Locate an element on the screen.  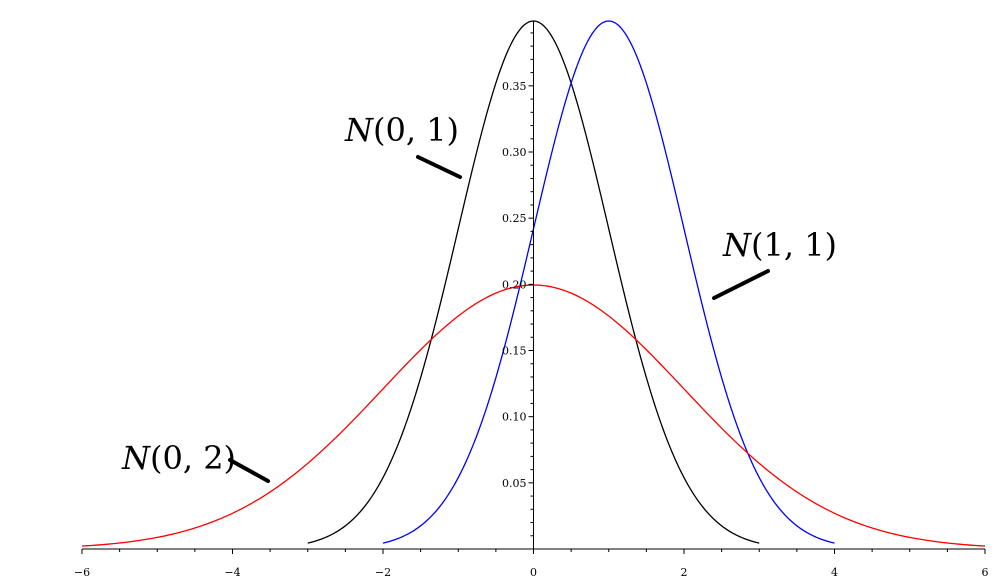
y-tick-label: 0.35 is located at coordinates (514, 86).